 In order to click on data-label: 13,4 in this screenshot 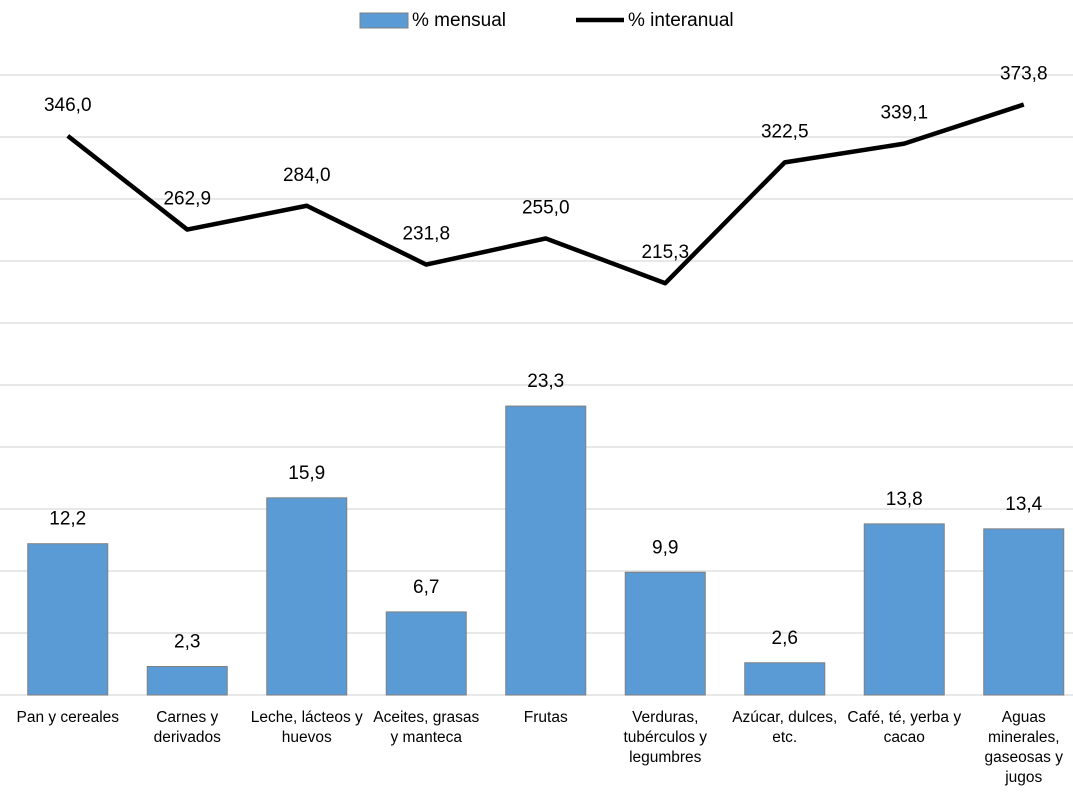, I will do `click(1023, 504)`.